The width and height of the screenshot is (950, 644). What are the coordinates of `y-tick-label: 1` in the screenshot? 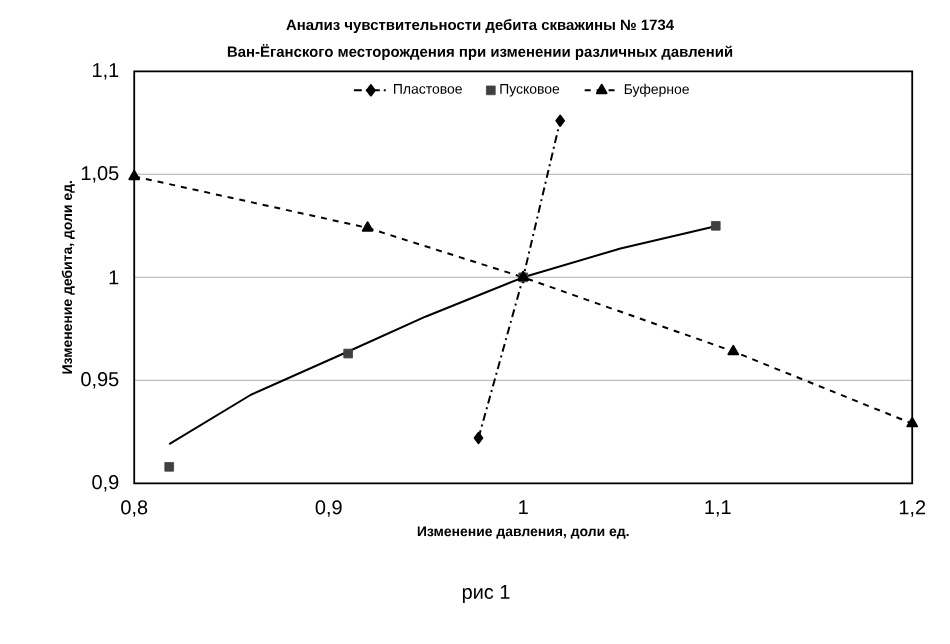 It's located at (114, 277).